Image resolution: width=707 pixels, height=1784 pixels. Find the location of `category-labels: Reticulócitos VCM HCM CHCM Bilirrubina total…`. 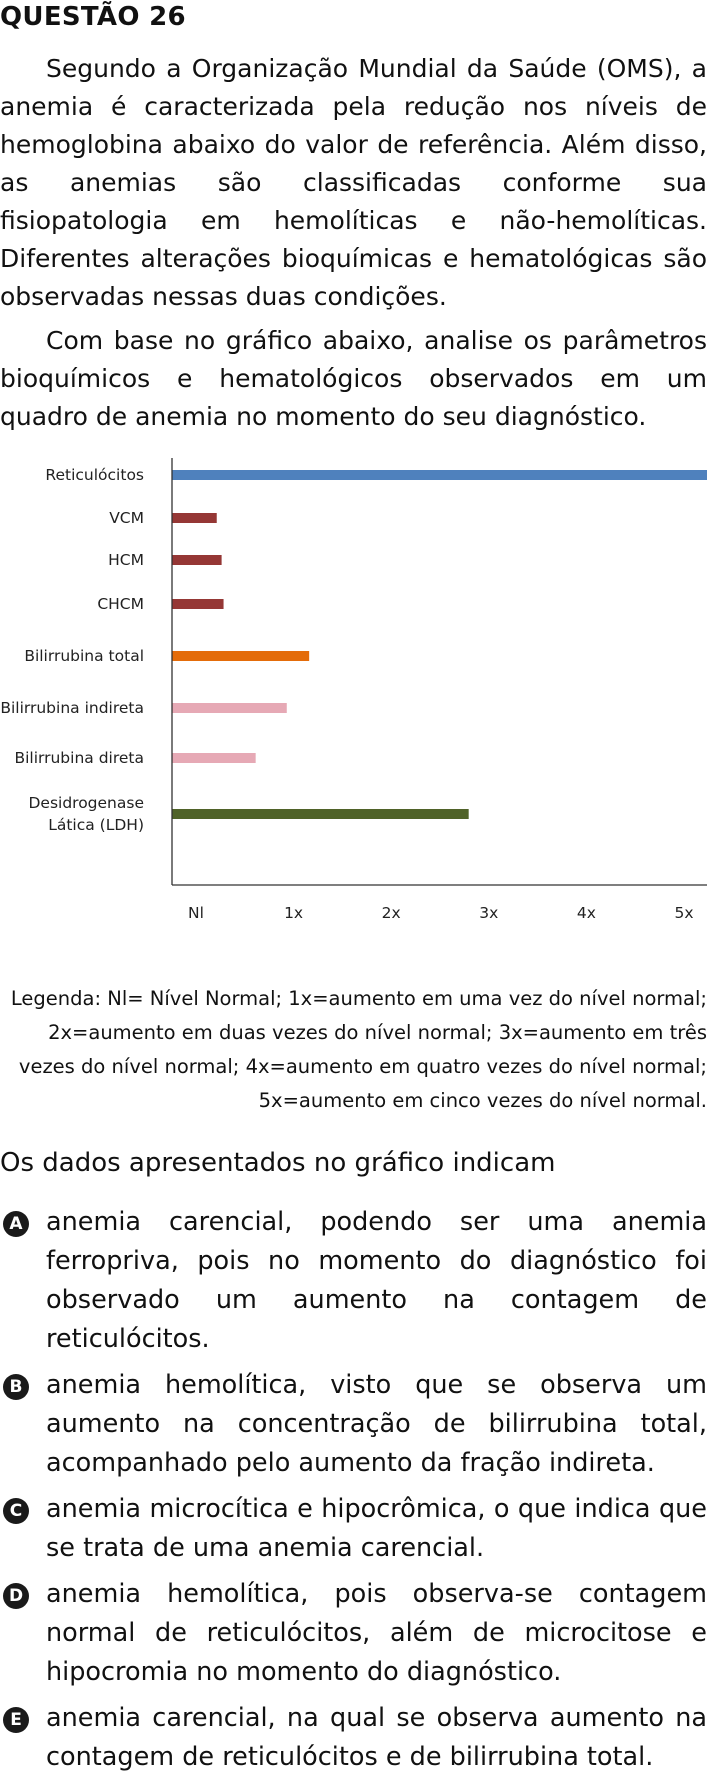

category-labels: Reticulócitos VCM HCM CHCM Bilirrubina total… is located at coordinates (72, 650).